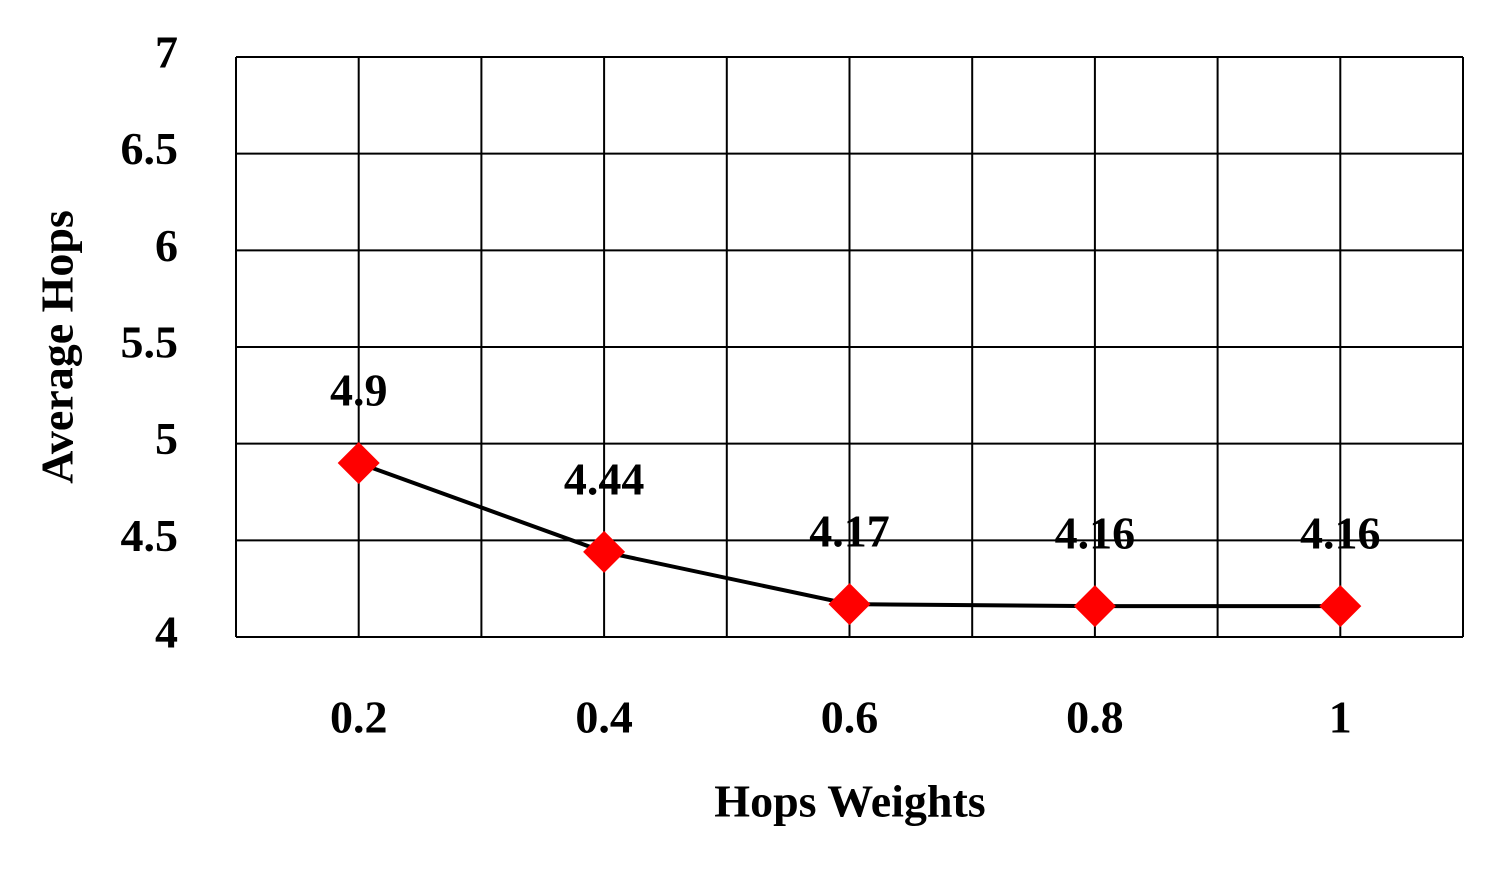  What do you see at coordinates (849, 531) in the screenshot?
I see `data-label: 4.17` at bounding box center [849, 531].